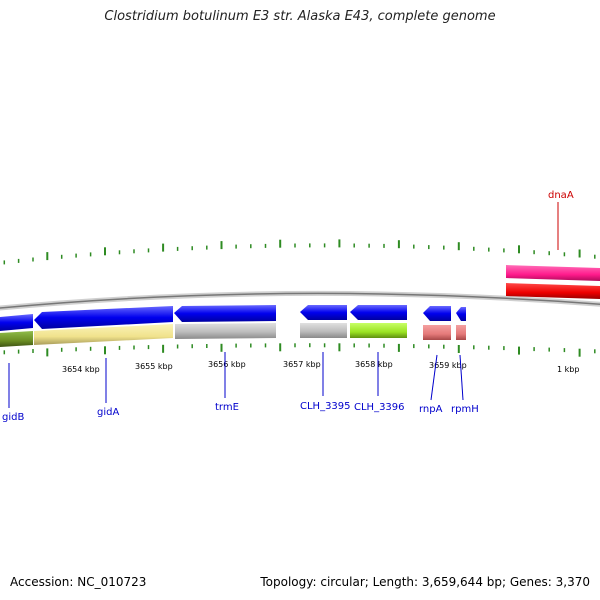 The width and height of the screenshot is (600, 600). What do you see at coordinates (568, 369) in the screenshot?
I see `scale-label: 1 kbp` at bounding box center [568, 369].